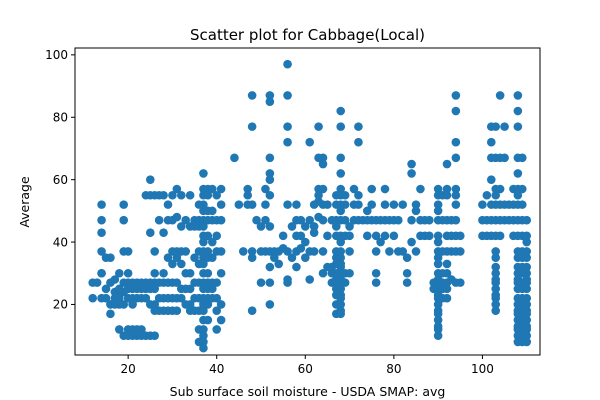 The image size is (600, 400). I want to click on y-tick-label: 100, so click(56, 55).